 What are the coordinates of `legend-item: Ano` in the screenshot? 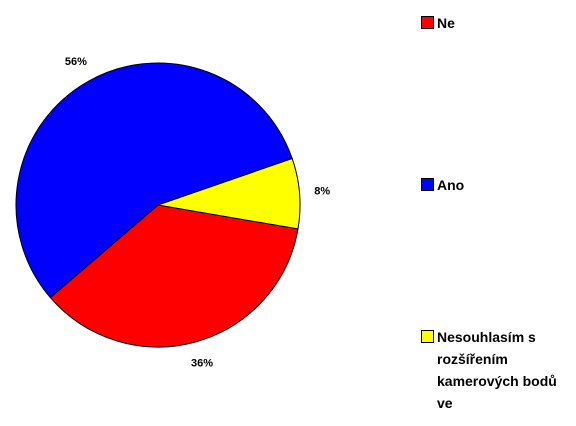 It's located at (496, 185).